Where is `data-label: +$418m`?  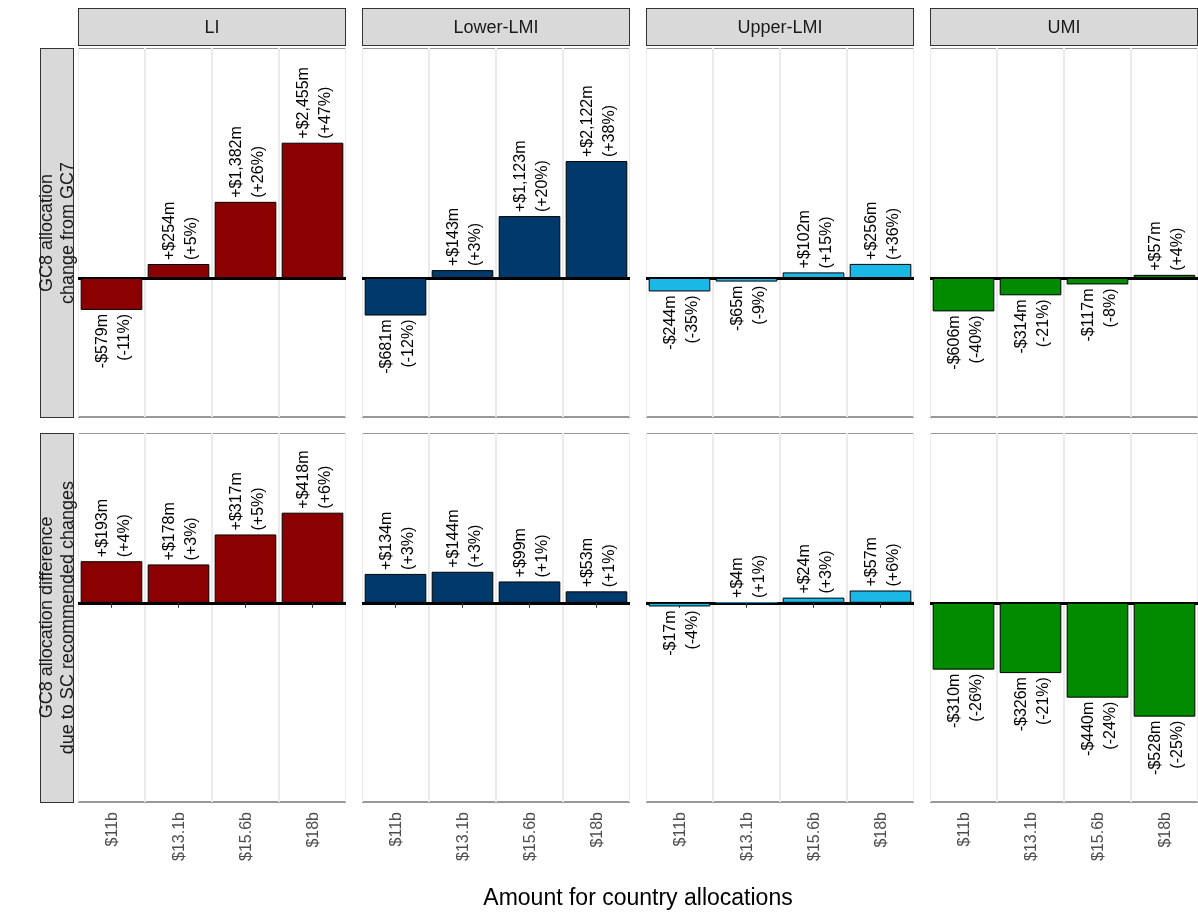
data-label: +$418m is located at coordinates (302, 479).